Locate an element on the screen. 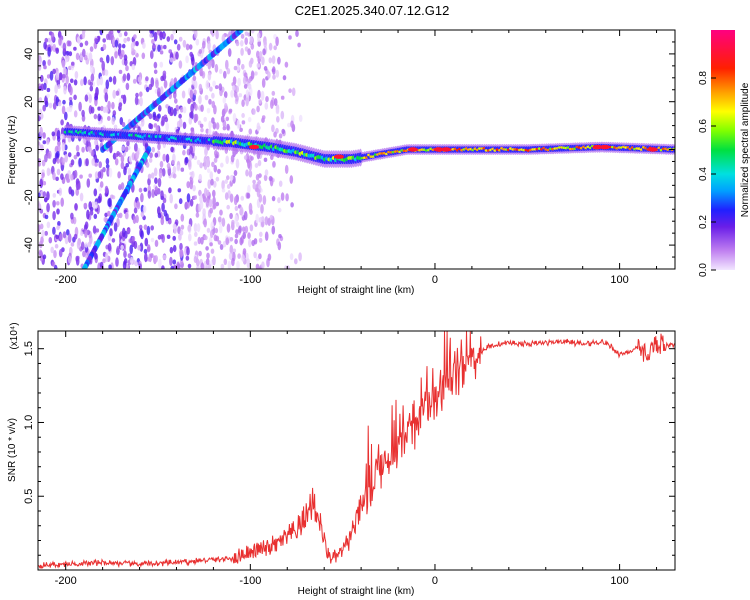 The width and height of the screenshot is (750, 600). colorbar-tick-label: 0.0 is located at coordinates (703, 270).